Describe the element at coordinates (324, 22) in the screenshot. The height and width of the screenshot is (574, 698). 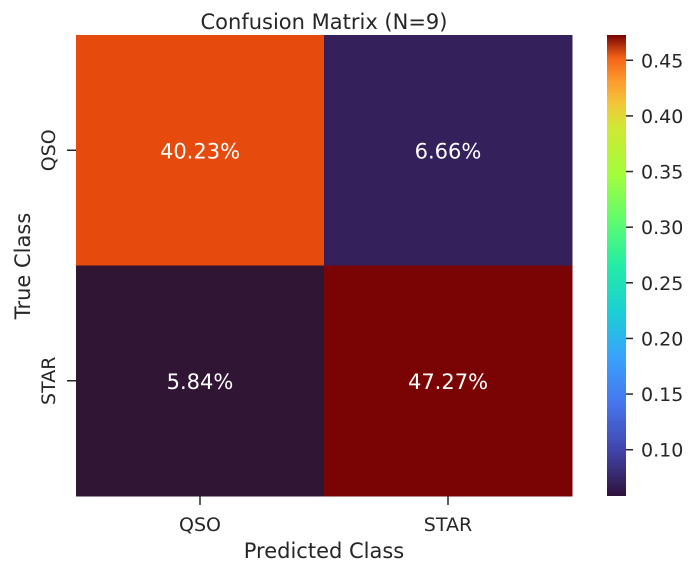
I see `chart-title: Confusion Matrix (N=9)` at that location.